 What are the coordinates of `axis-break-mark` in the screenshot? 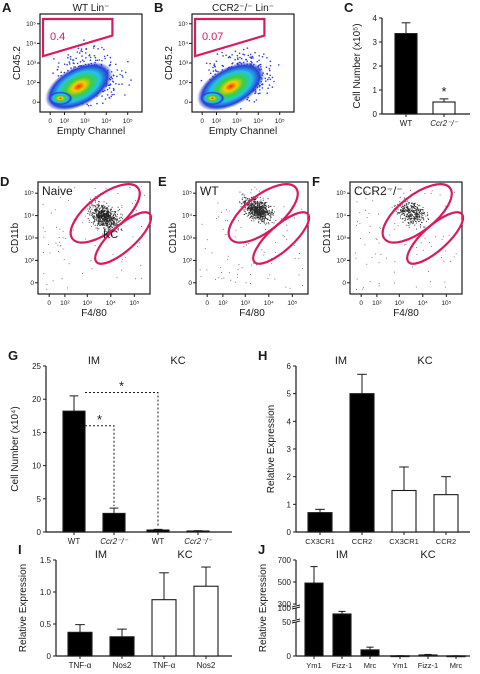 It's located at (296, 620).